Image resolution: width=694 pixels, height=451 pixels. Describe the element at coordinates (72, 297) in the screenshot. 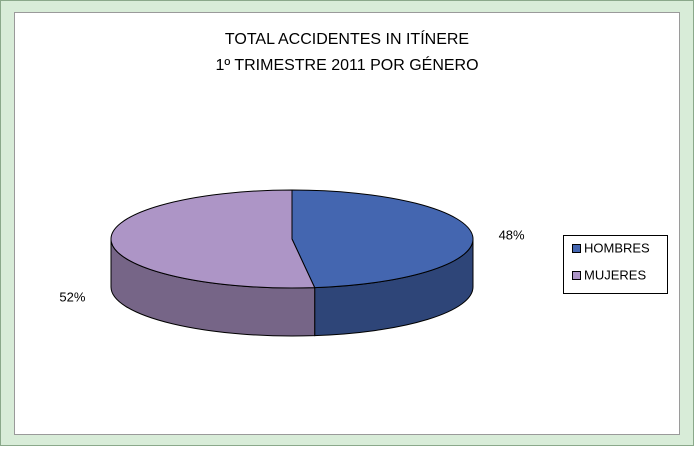

I see `data-label: 52%` at that location.